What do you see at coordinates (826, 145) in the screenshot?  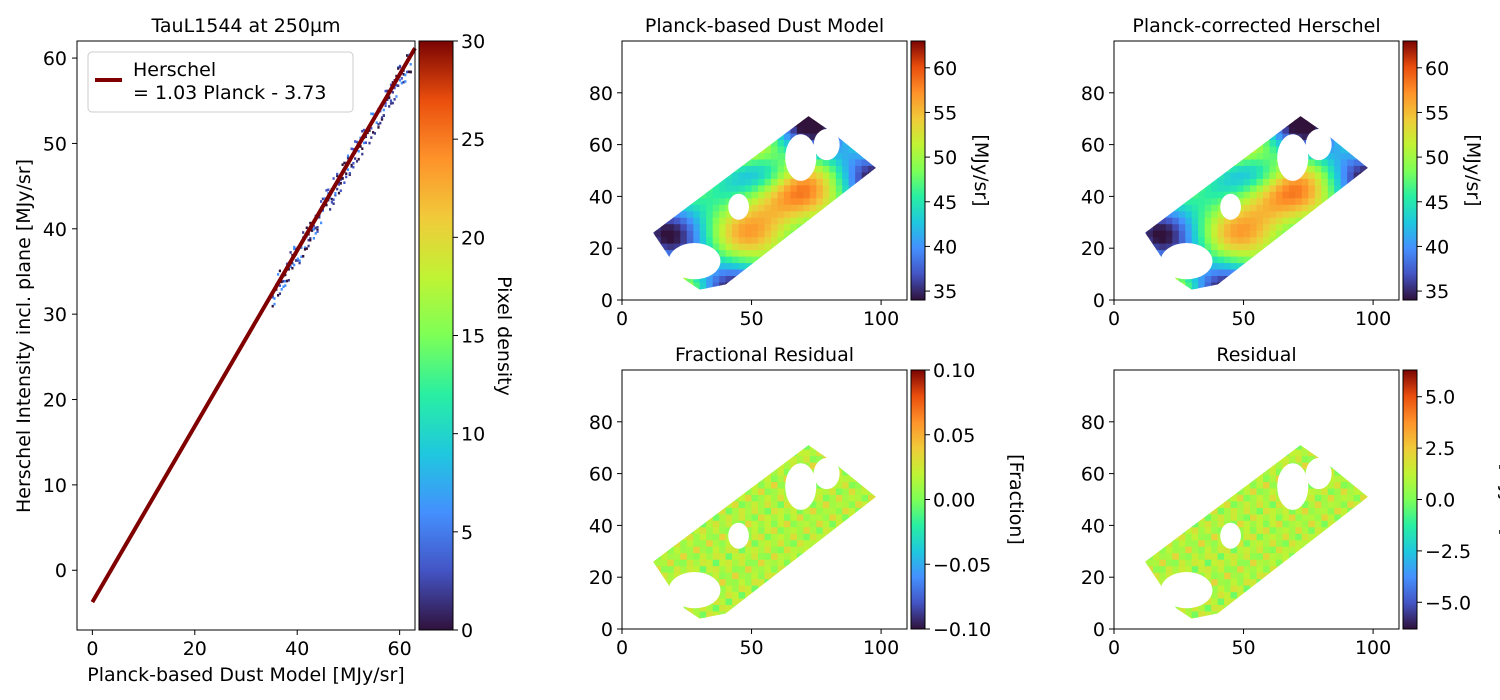 I see `masked-region` at bounding box center [826, 145].